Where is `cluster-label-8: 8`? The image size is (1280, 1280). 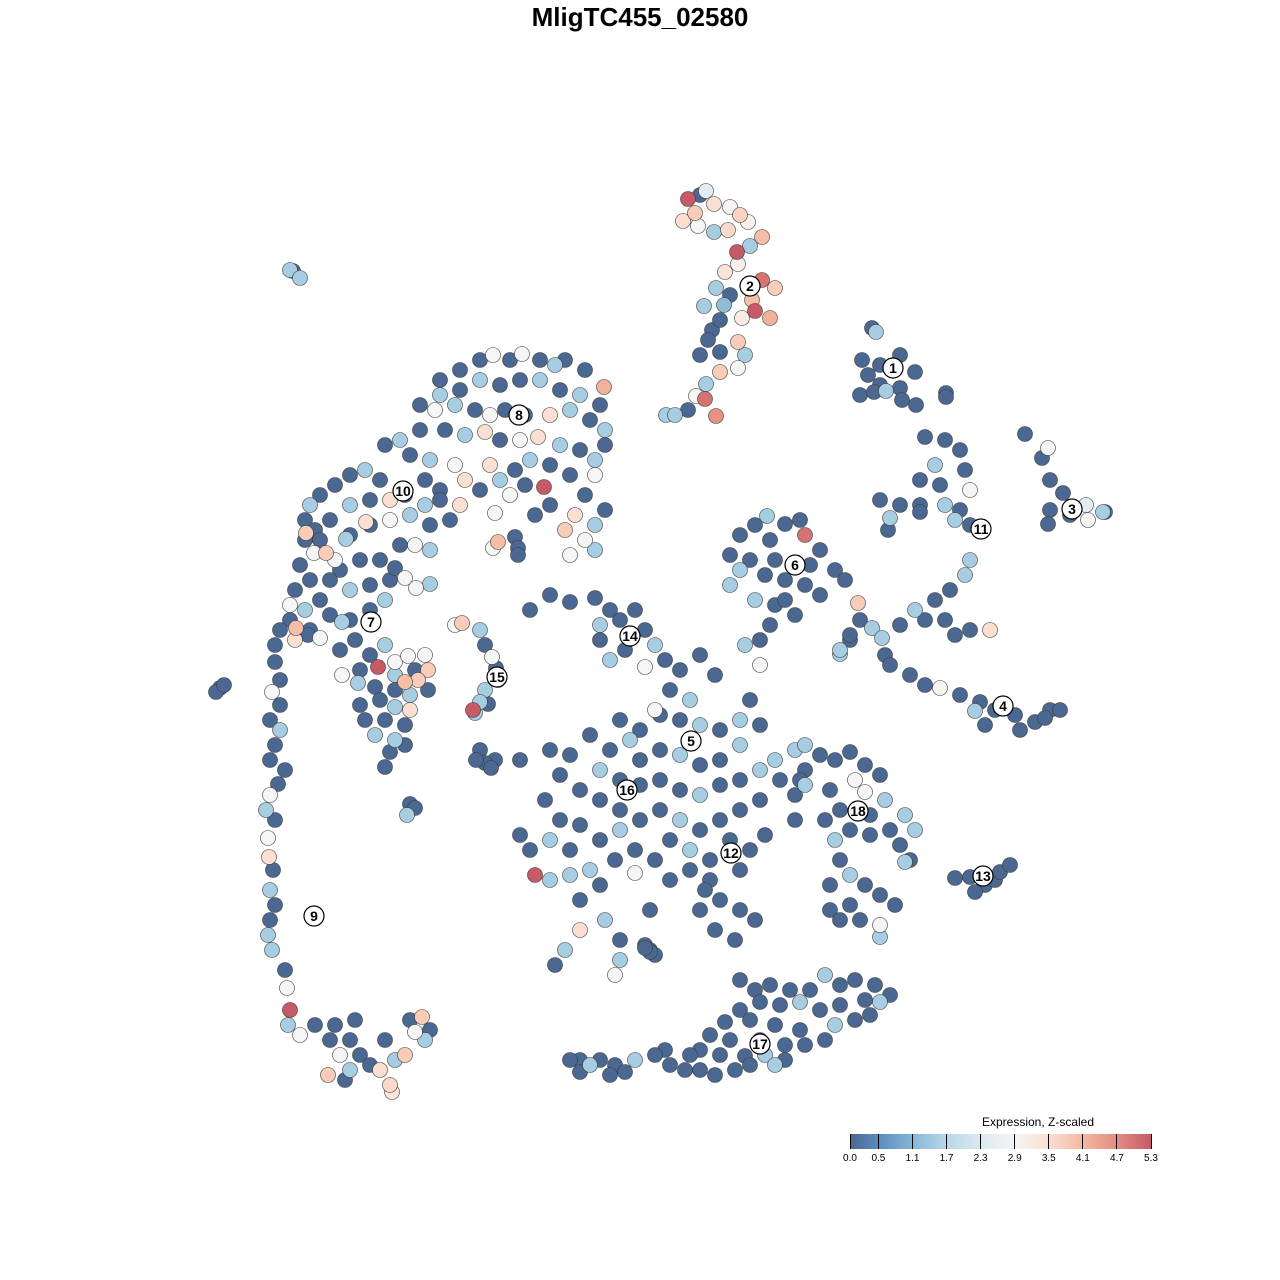
cluster-label-8: 8 is located at coordinates (519, 415).